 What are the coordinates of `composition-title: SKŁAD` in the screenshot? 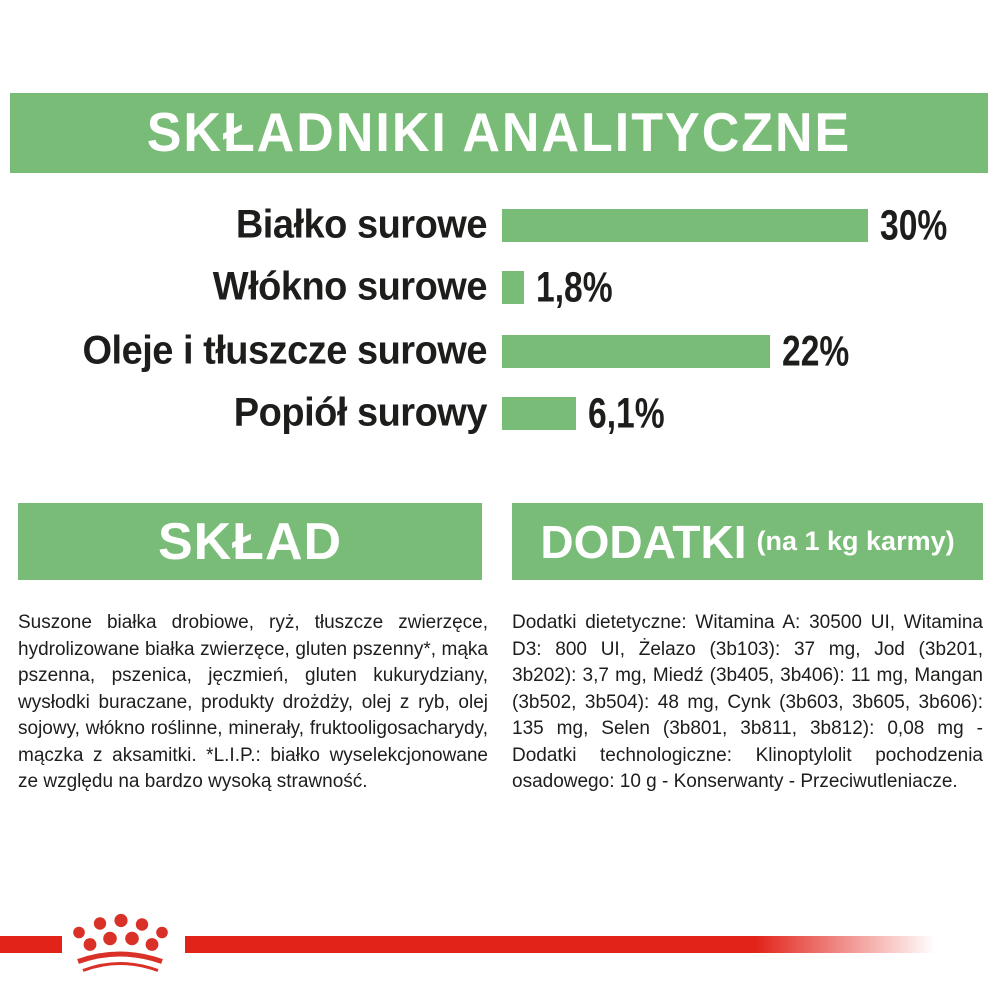 It's located at (250, 541).